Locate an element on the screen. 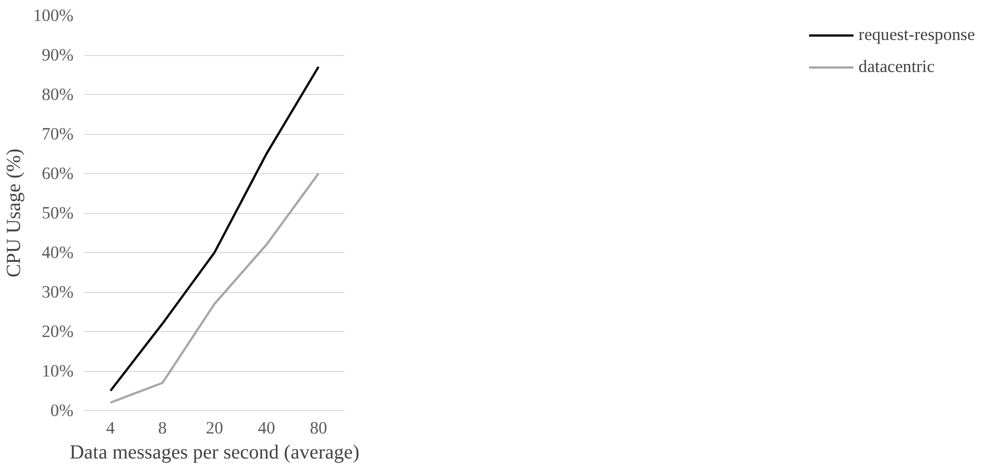 The width and height of the screenshot is (990, 471). y-tick-label: 30% is located at coordinates (58, 292).